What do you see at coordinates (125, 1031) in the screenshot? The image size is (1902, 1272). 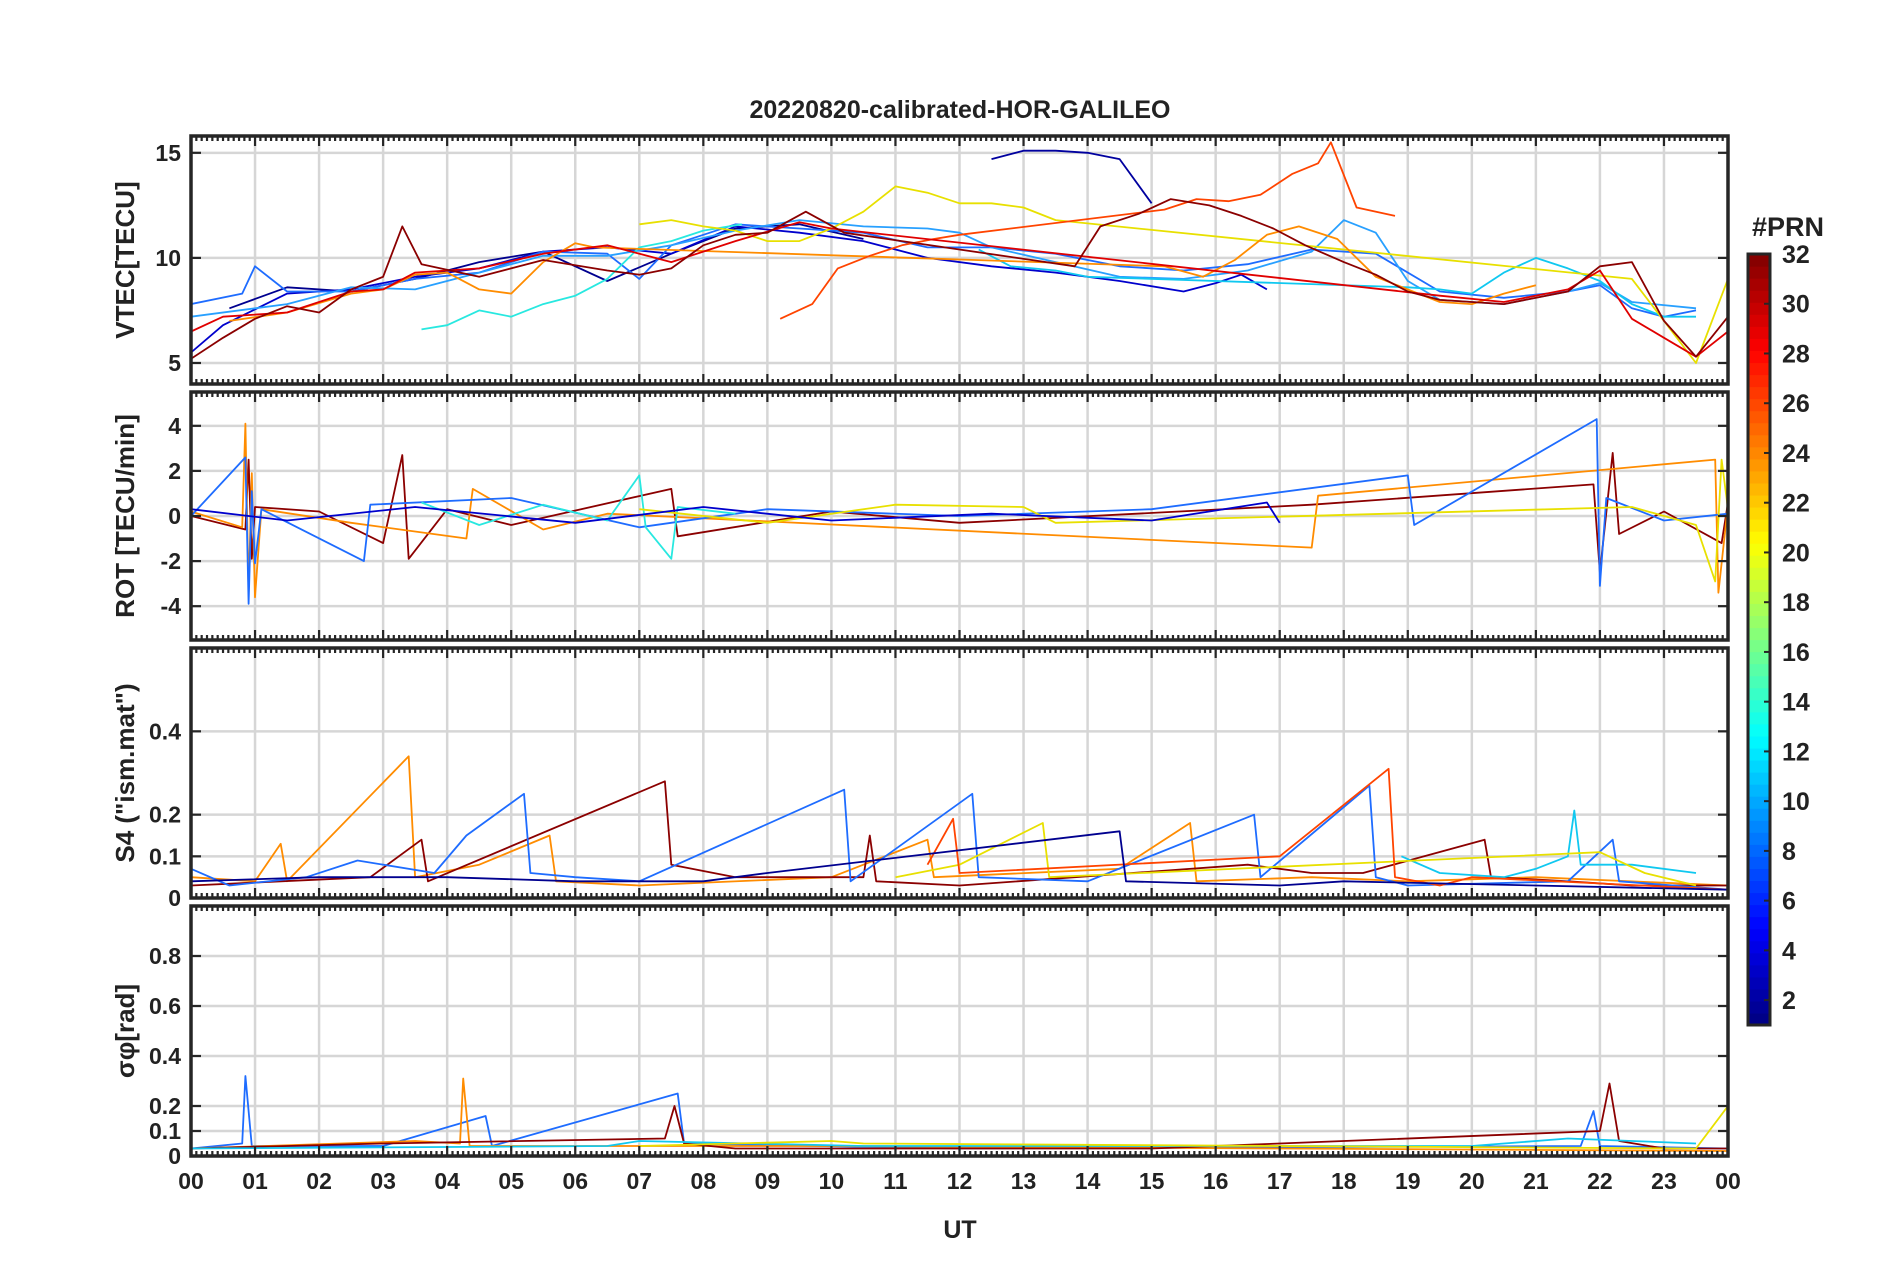 I see `y-axis-label: σφ[rad]` at bounding box center [125, 1031].